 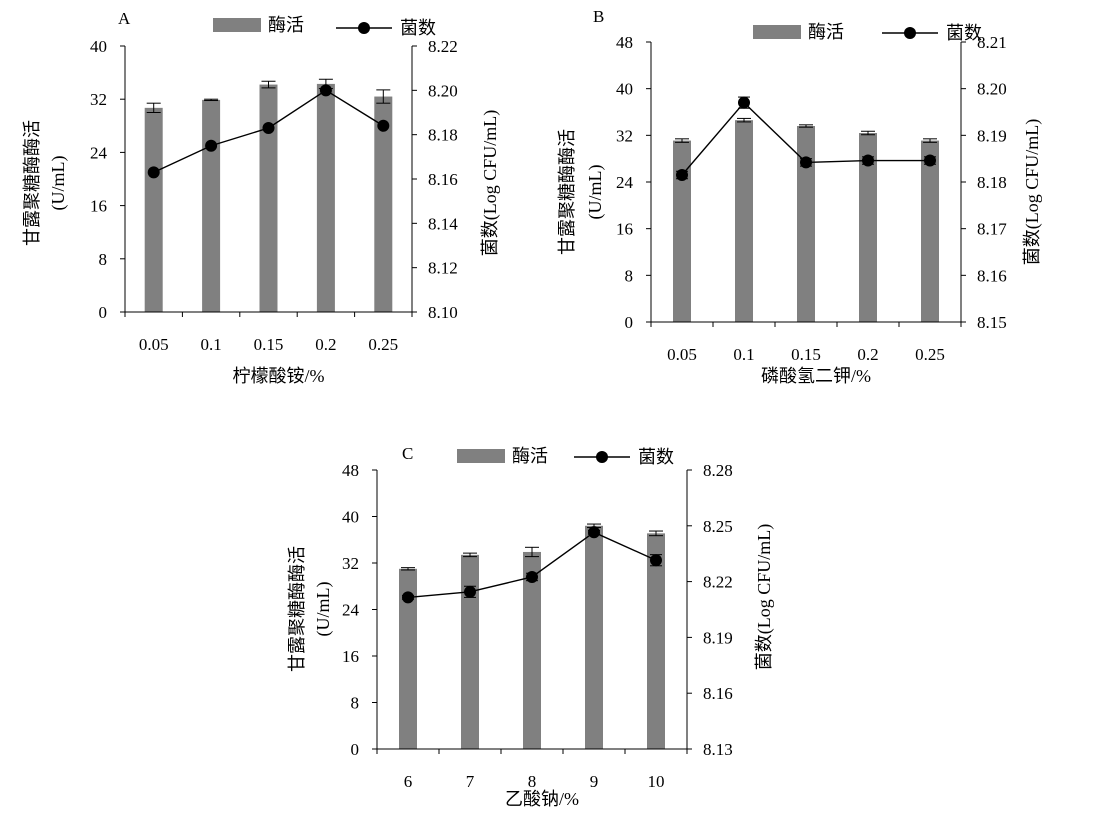 I want to click on x-tick-label: 0.15, so click(x=806, y=354).